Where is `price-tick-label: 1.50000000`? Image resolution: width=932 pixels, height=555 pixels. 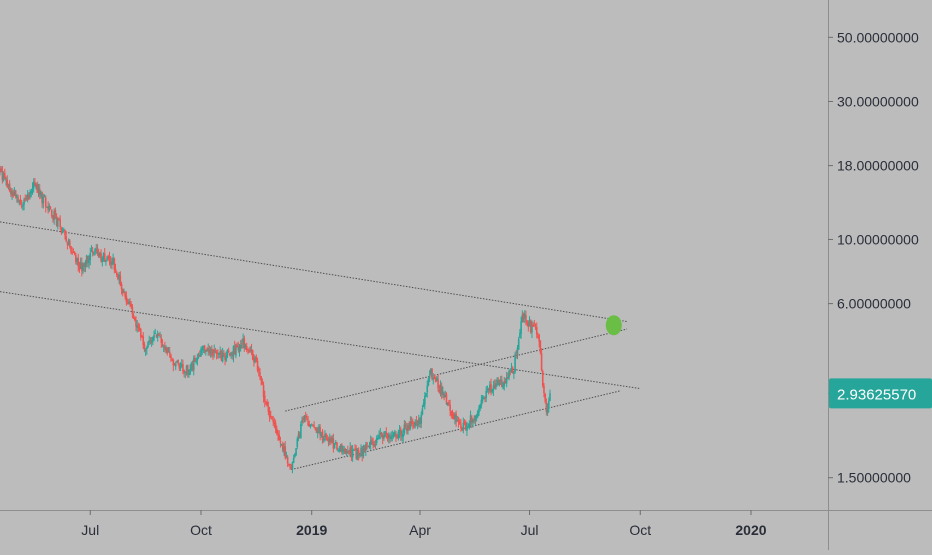
price-tick-label: 1.50000000 is located at coordinates (874, 478).